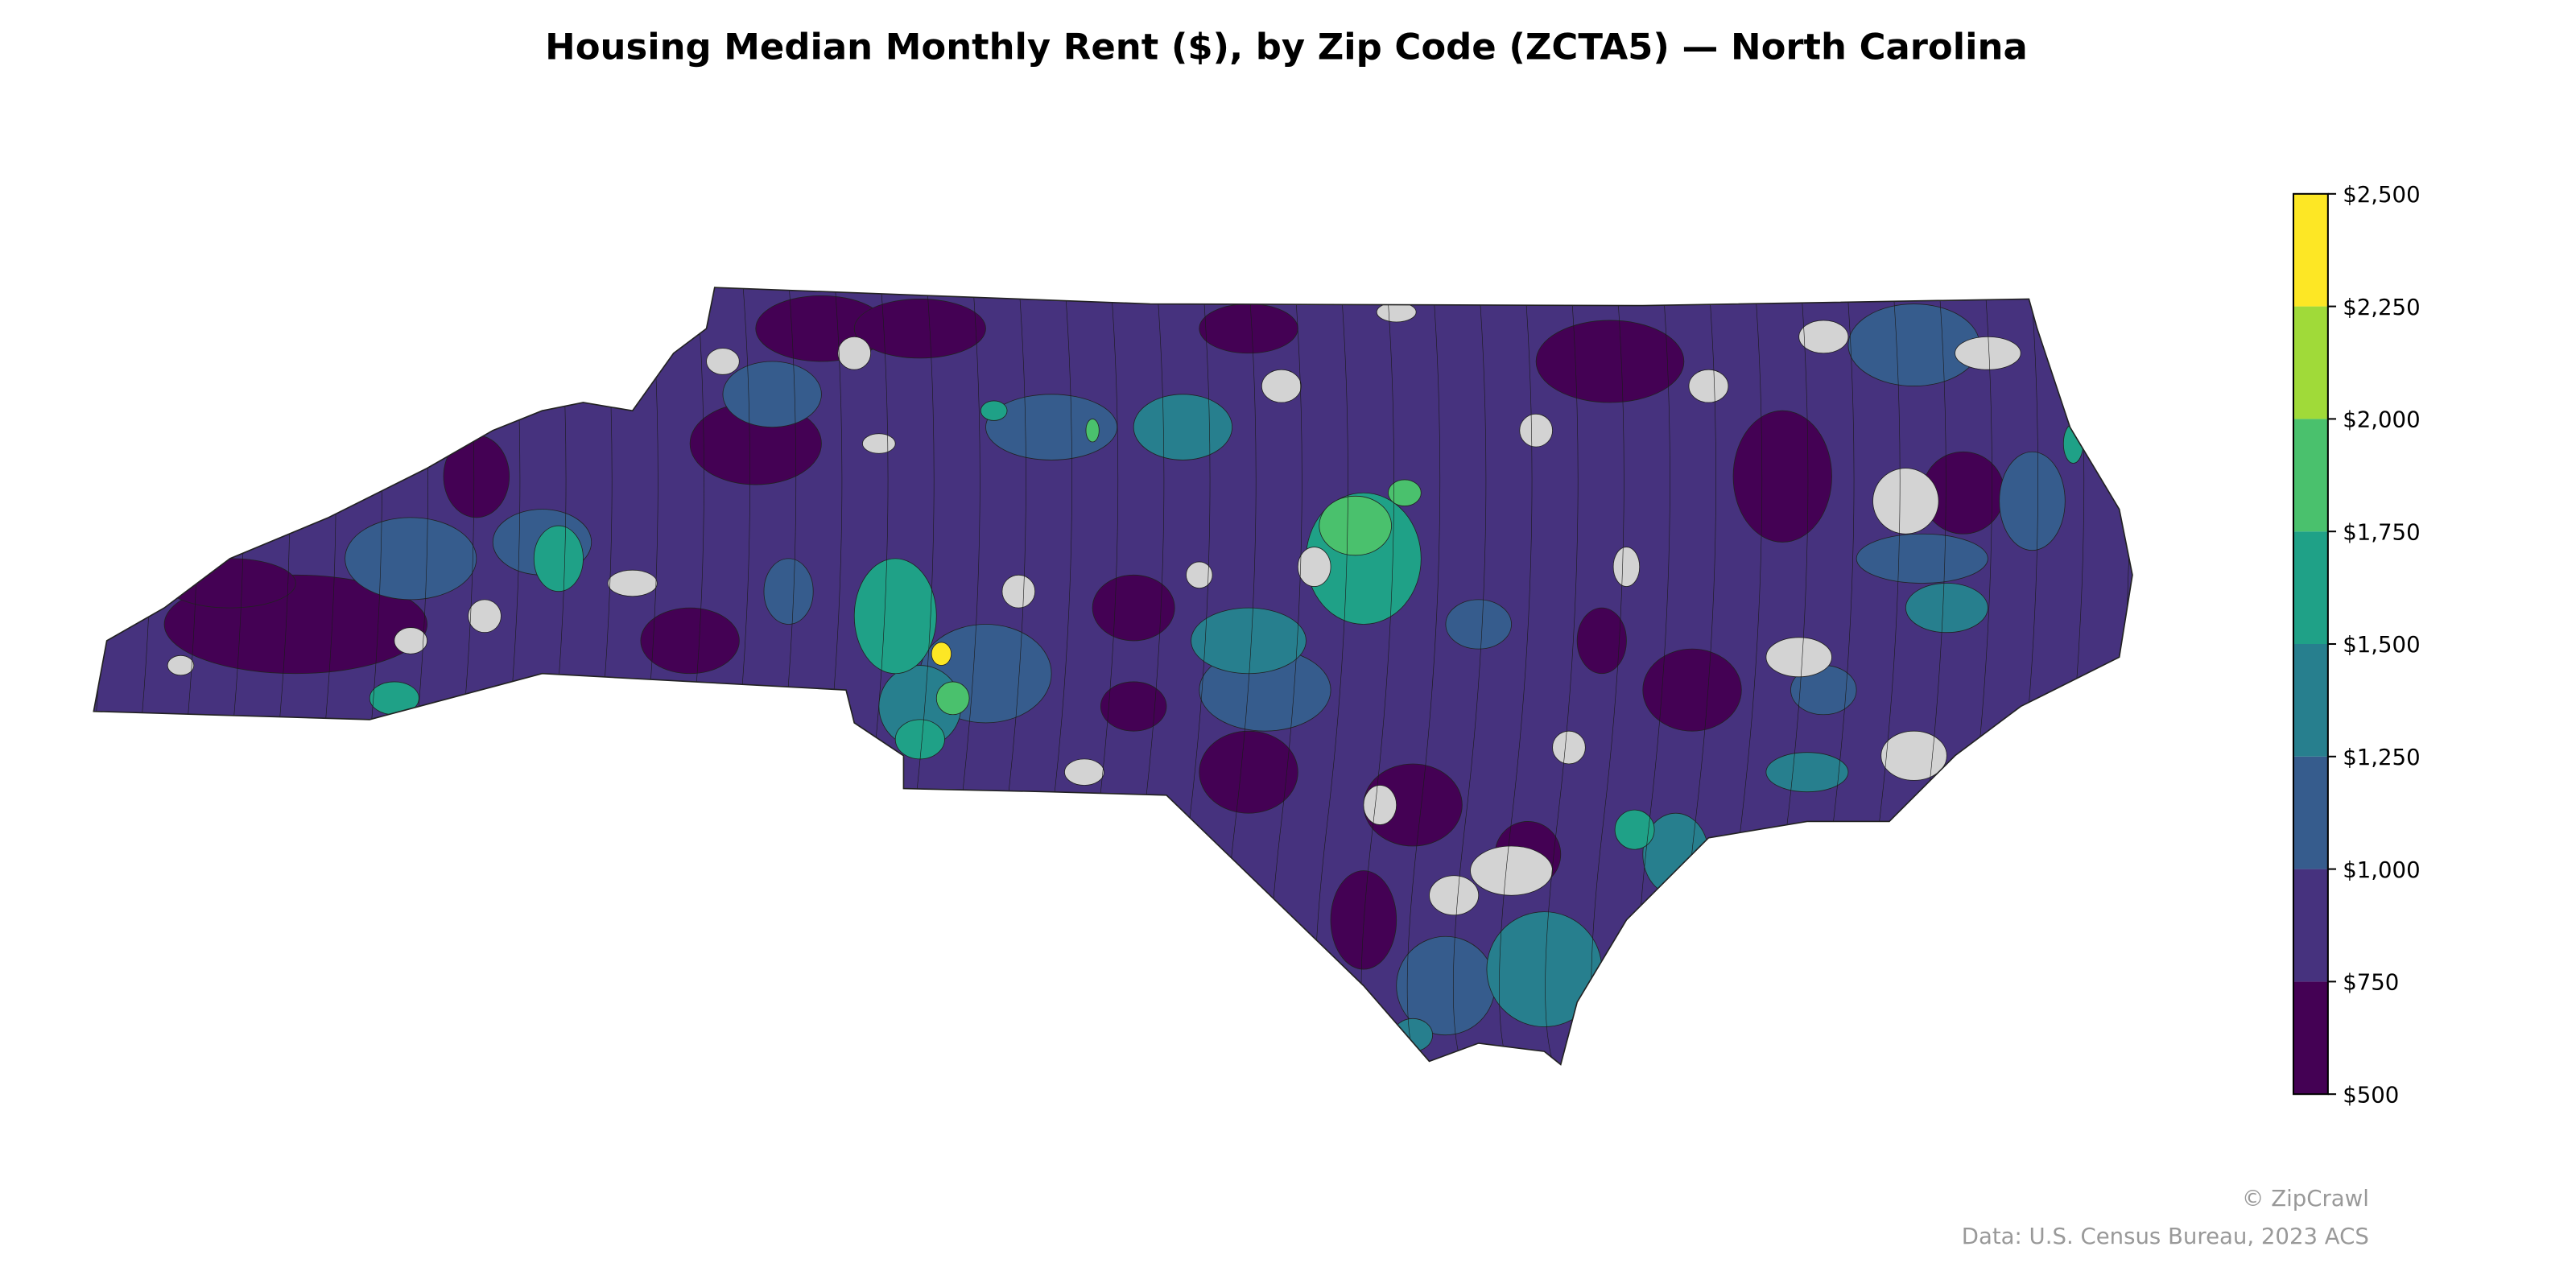  Describe the element at coordinates (2381, 757) in the screenshot. I see `colorbar-tick-label: $1,250` at that location.